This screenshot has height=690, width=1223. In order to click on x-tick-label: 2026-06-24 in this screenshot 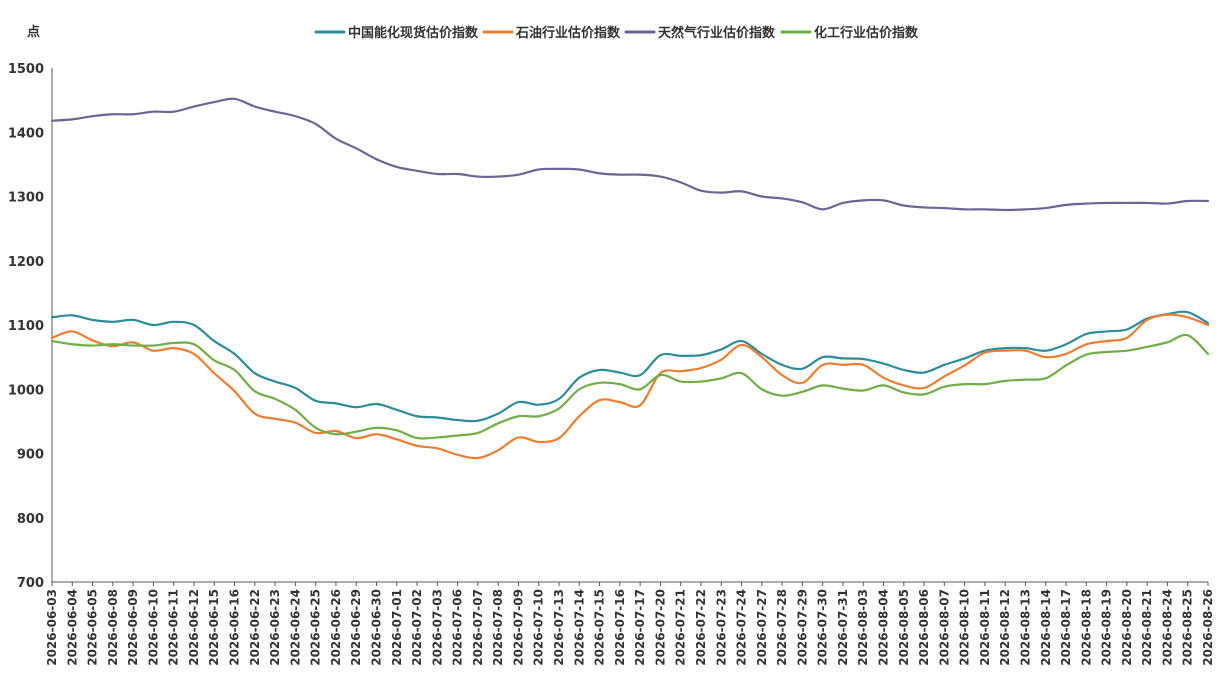, I will do `click(295, 627)`.